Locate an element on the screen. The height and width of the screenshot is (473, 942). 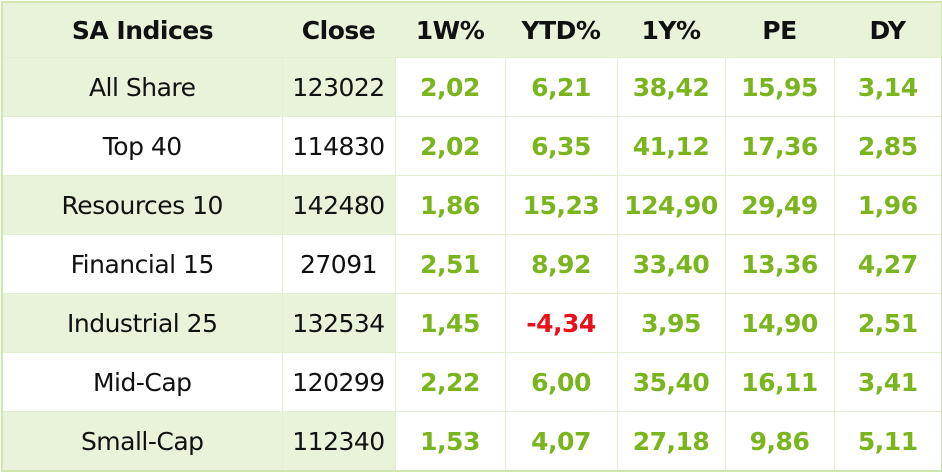
table-header: SA Indices Close 1W% YTD% 1Y% PE DY is located at coordinates (472, 30).